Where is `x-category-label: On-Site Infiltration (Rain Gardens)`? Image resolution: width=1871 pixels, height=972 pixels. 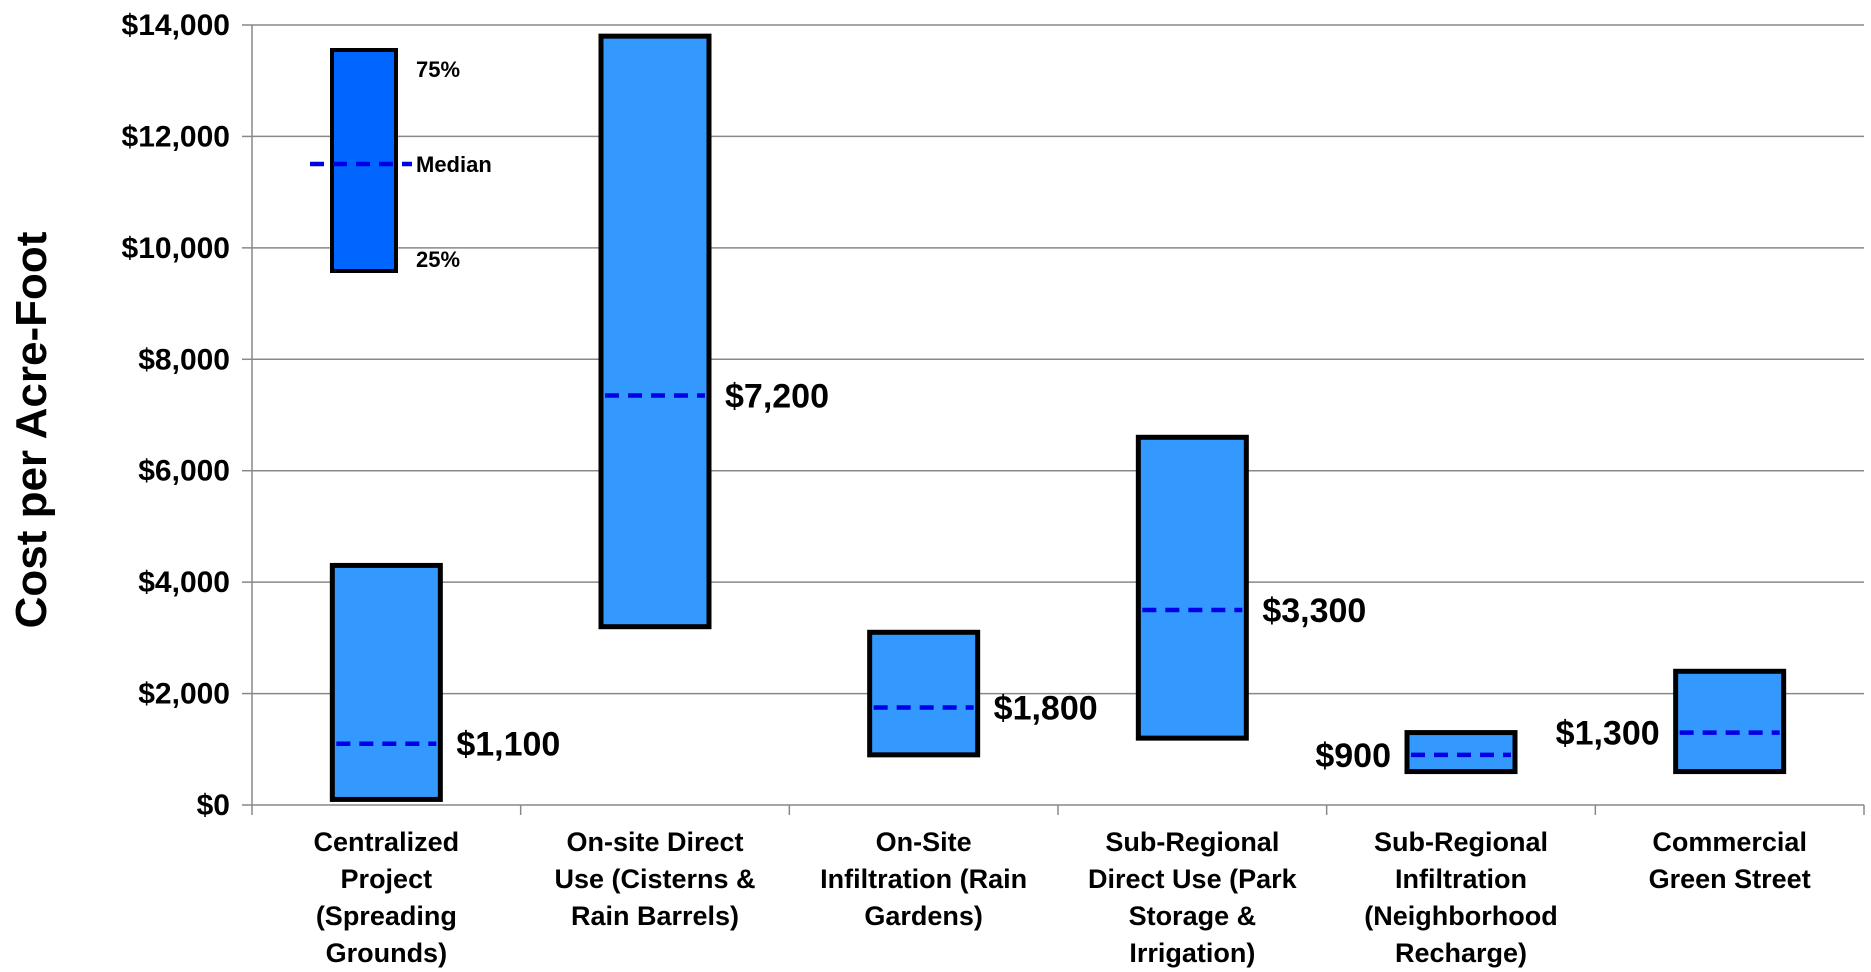 x-category-label: On-Site Infiltration (Rain Gardens) is located at coordinates (923, 879).